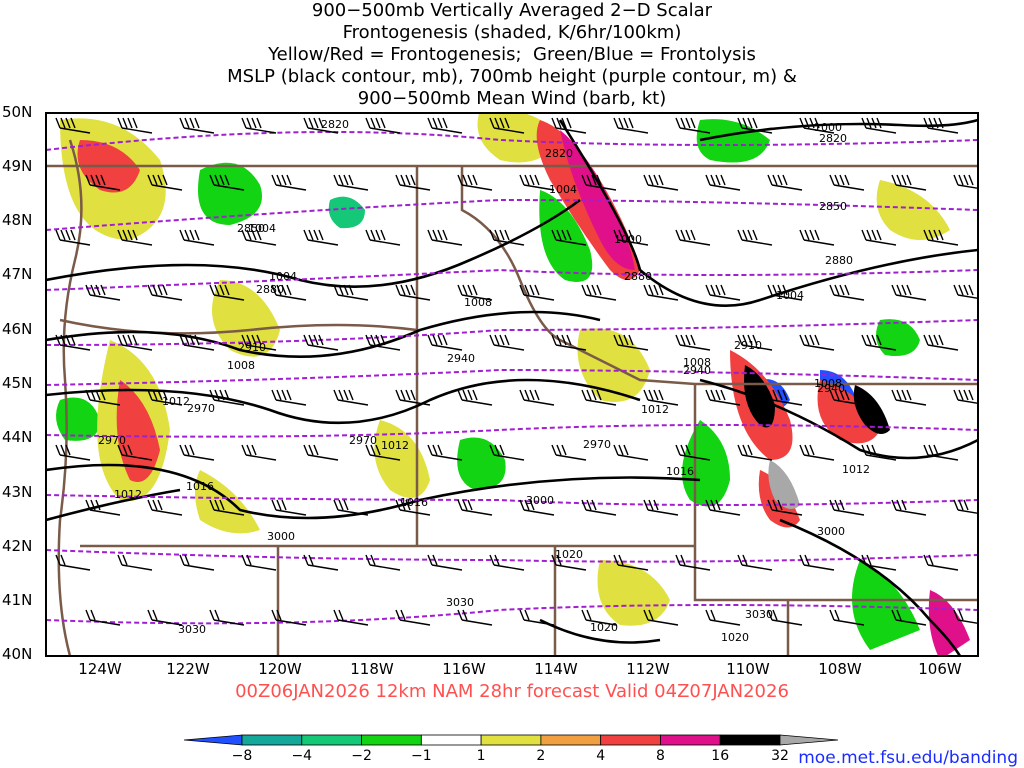 The image size is (1024, 768). I want to click on lon-label: 124W, so click(100, 669).